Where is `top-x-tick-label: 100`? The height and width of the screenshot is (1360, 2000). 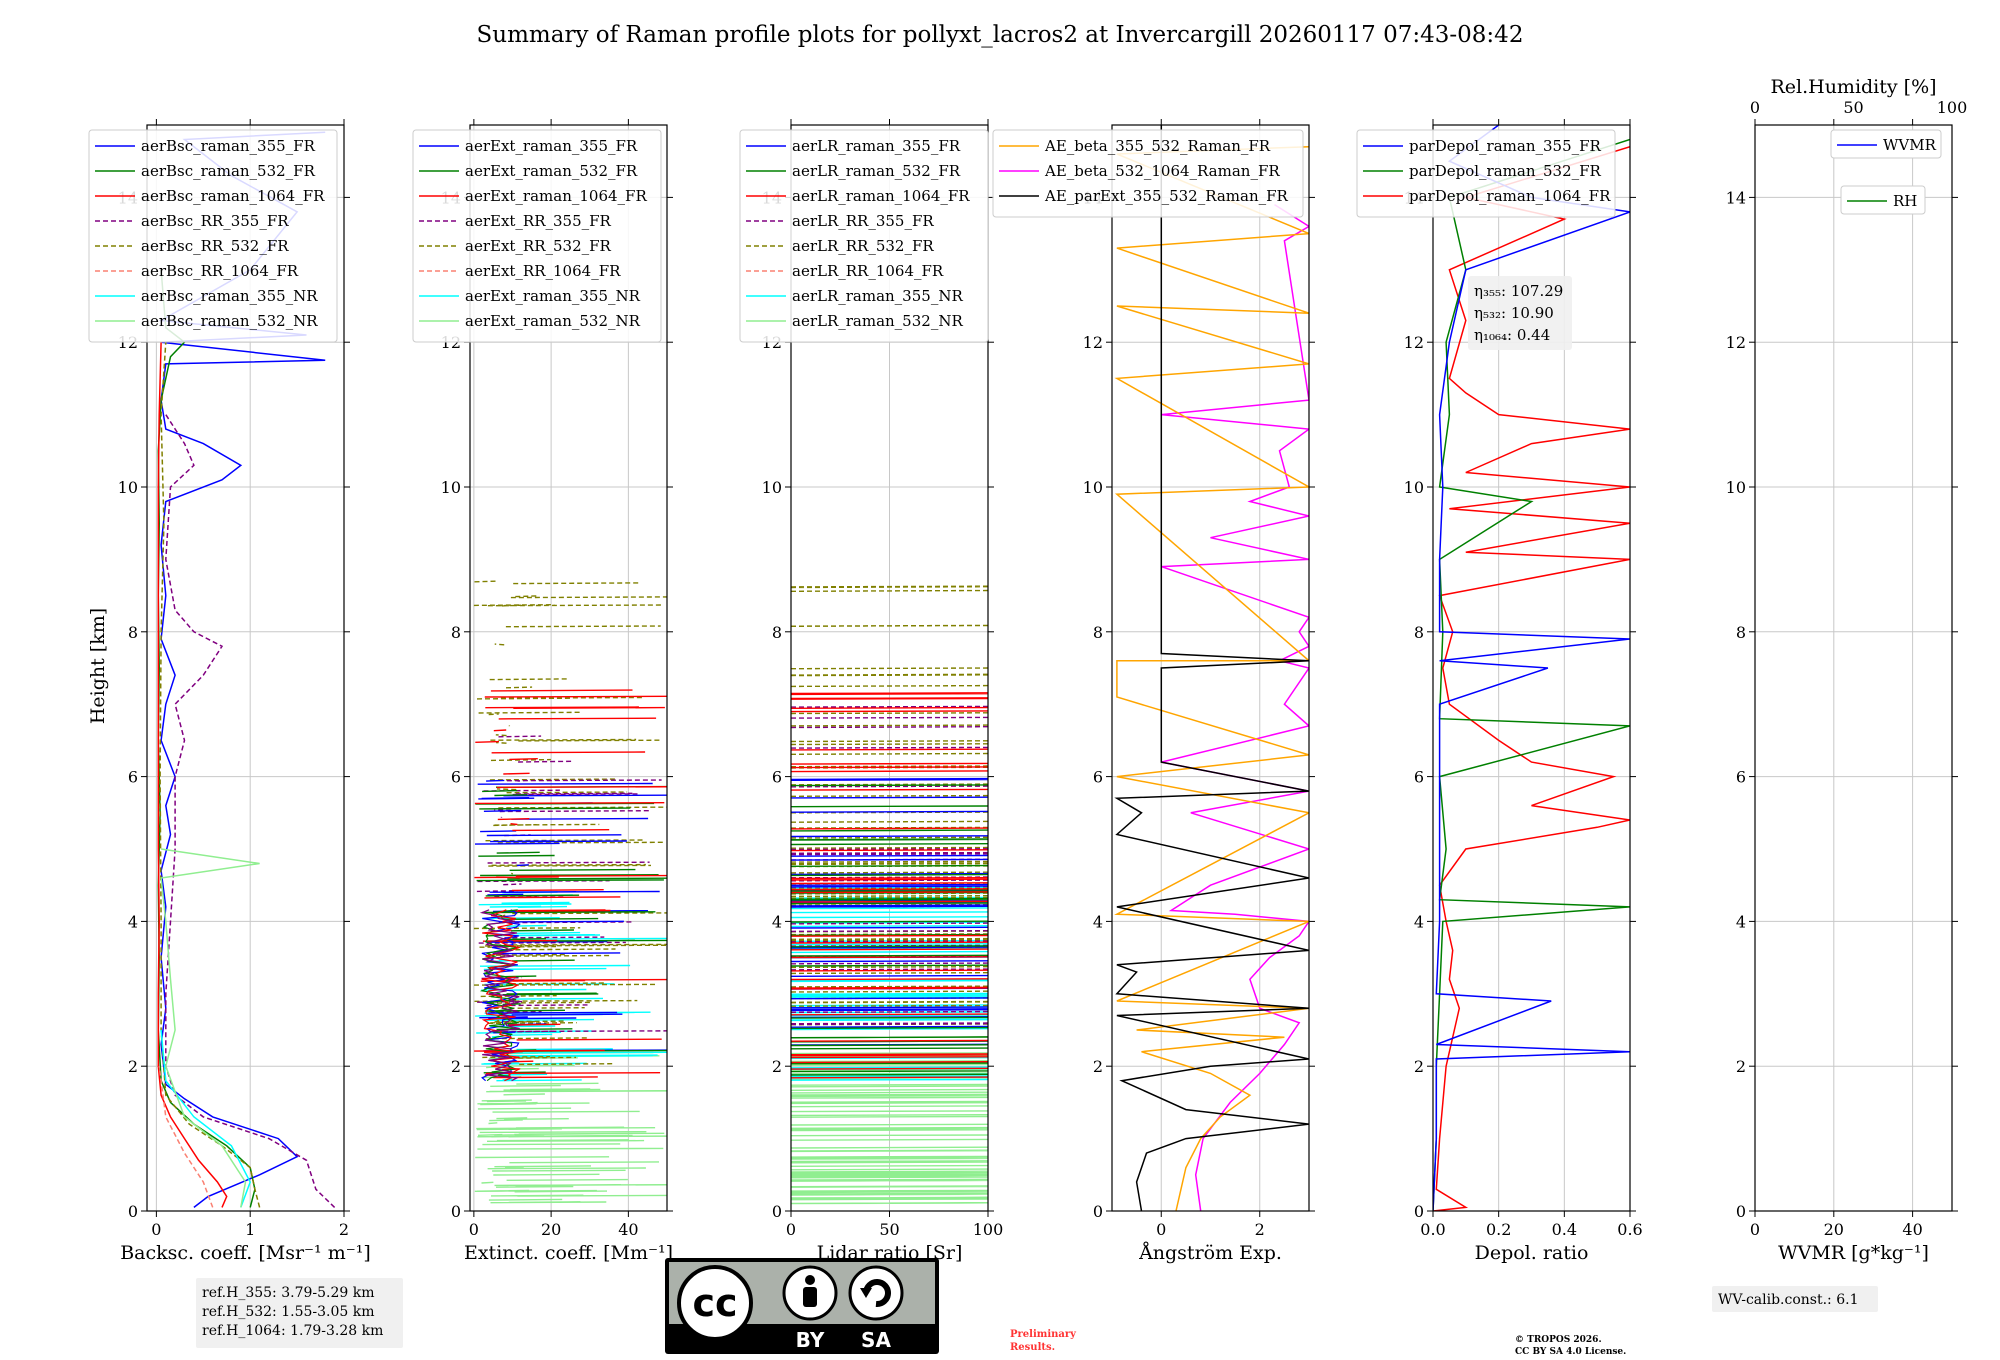 top-x-tick-label: 100 is located at coordinates (1952, 107).